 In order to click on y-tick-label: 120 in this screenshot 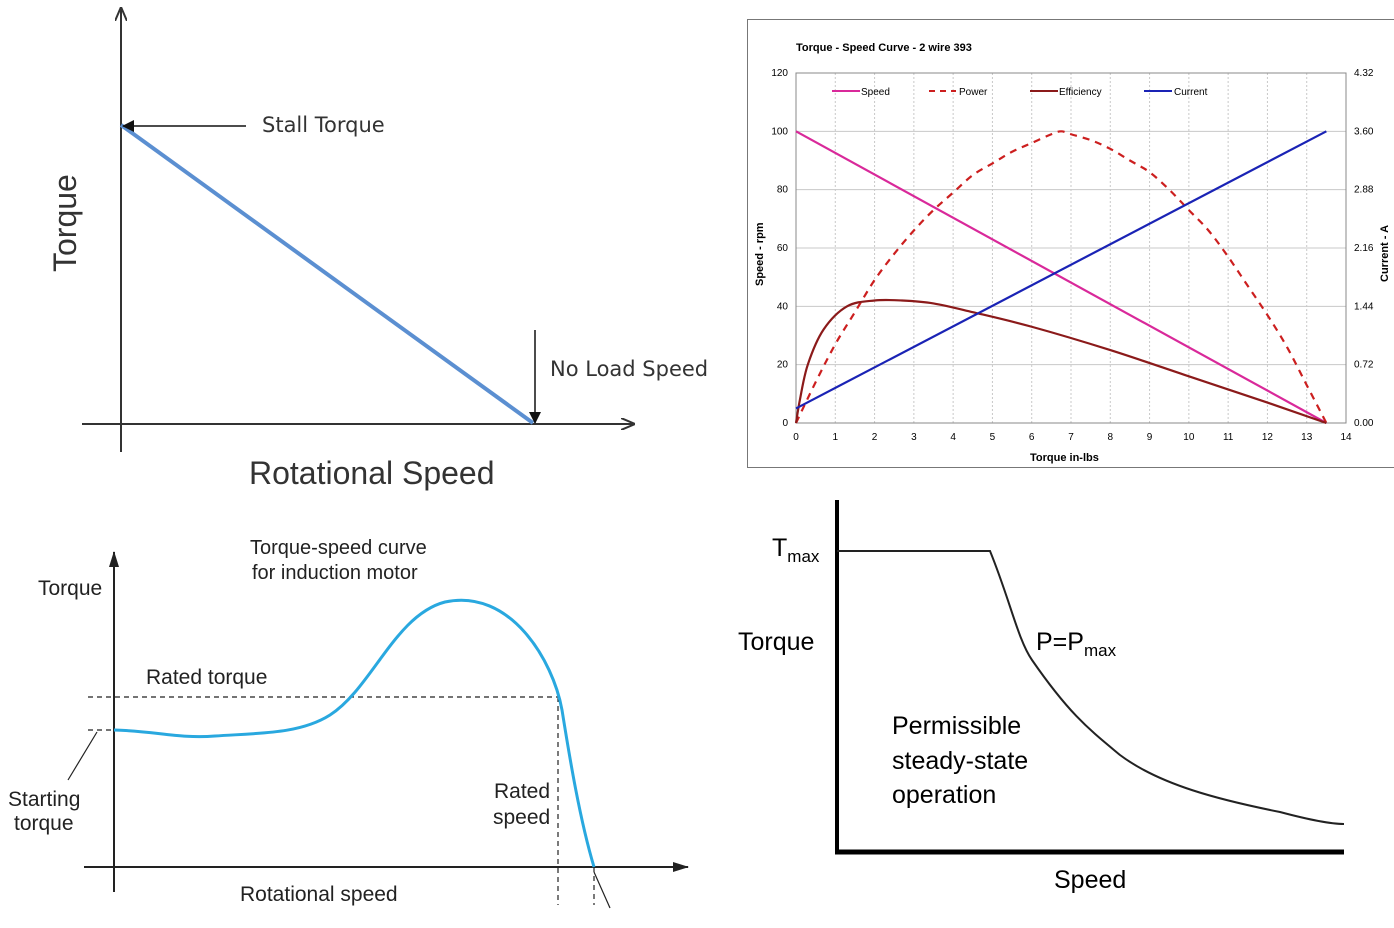, I will do `click(779, 73)`.